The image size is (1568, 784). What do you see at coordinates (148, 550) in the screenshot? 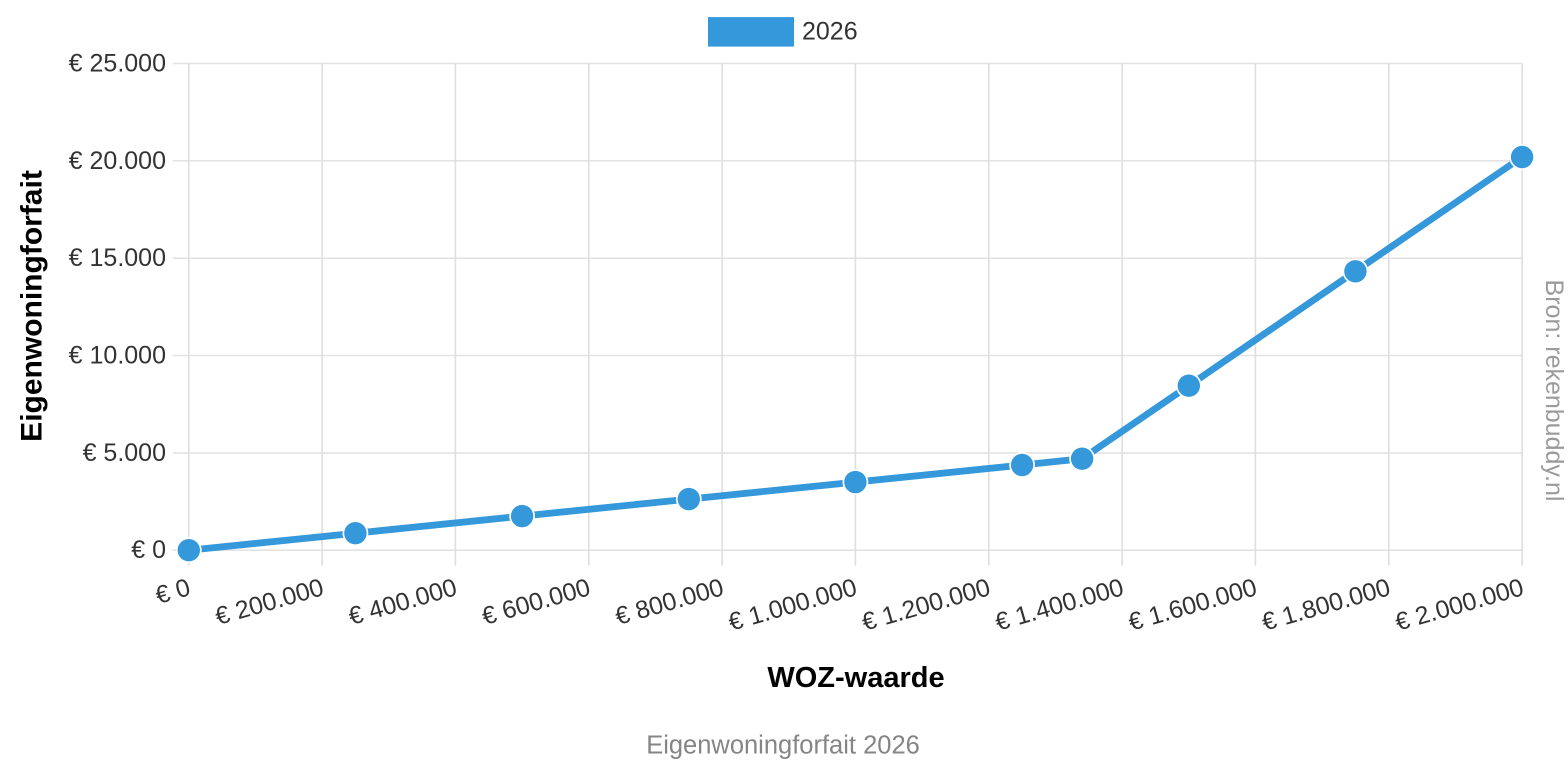
I see `svg-text: € 0` at bounding box center [148, 550].